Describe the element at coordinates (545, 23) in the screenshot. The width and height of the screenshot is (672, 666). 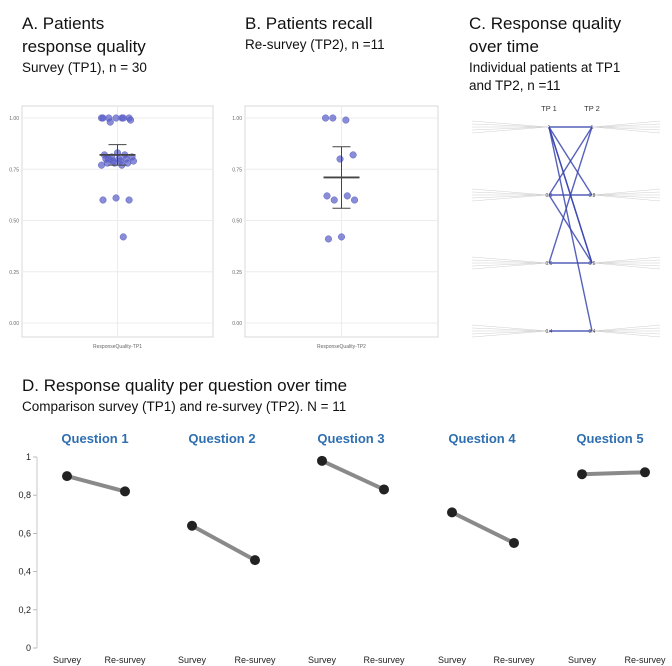
I see `panel-c-title-line1: C. Response quality` at that location.